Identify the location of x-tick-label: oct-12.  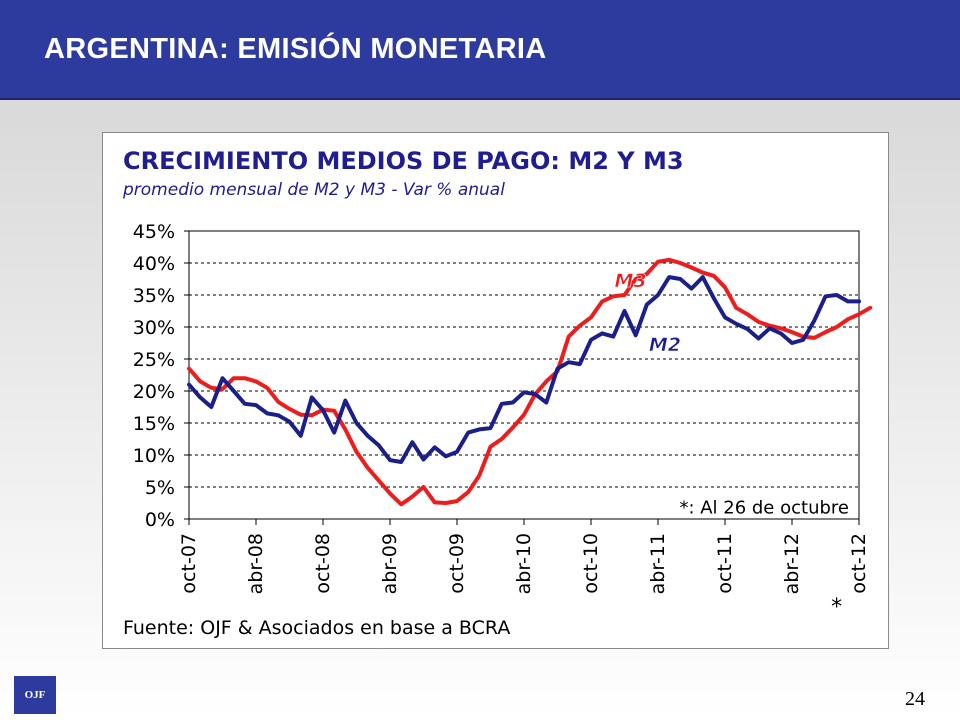
(859, 563).